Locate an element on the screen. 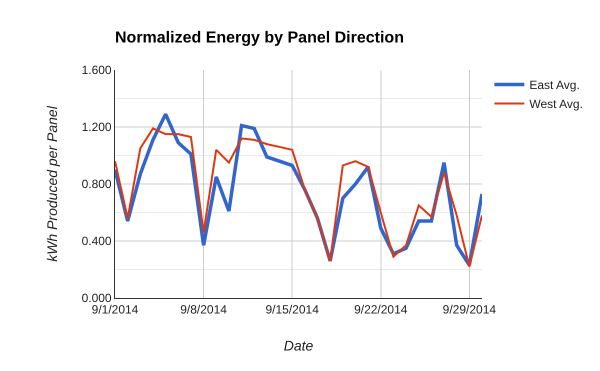 The height and width of the screenshot is (371, 600). chart-title: Normalized Energy by Panel Direction is located at coordinates (259, 38).